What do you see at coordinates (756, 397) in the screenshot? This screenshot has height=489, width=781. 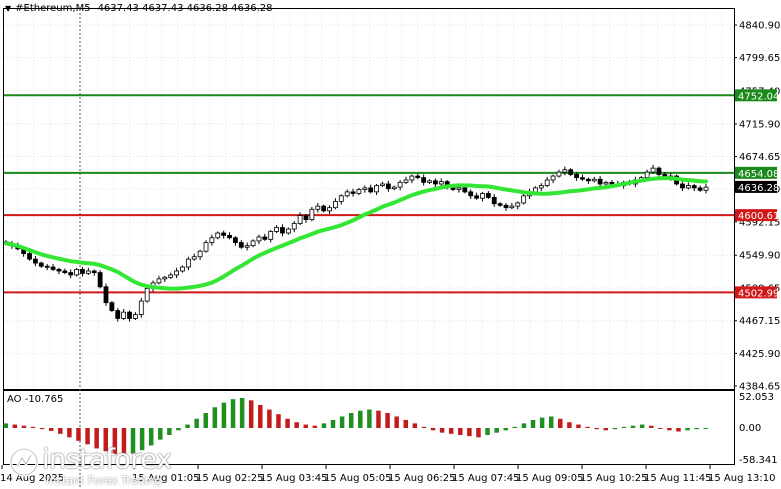 I see `ao-tick-label: 52.053` at bounding box center [756, 397].